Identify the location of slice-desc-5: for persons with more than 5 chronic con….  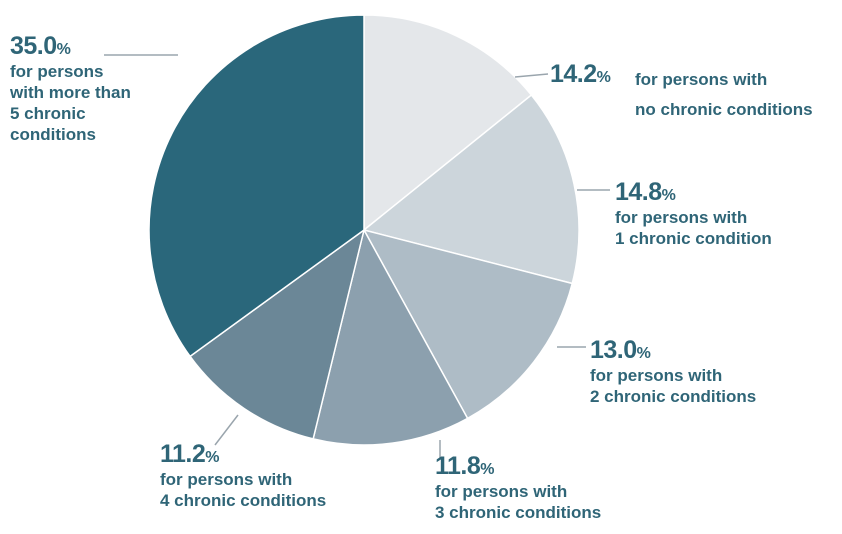
(70, 103).